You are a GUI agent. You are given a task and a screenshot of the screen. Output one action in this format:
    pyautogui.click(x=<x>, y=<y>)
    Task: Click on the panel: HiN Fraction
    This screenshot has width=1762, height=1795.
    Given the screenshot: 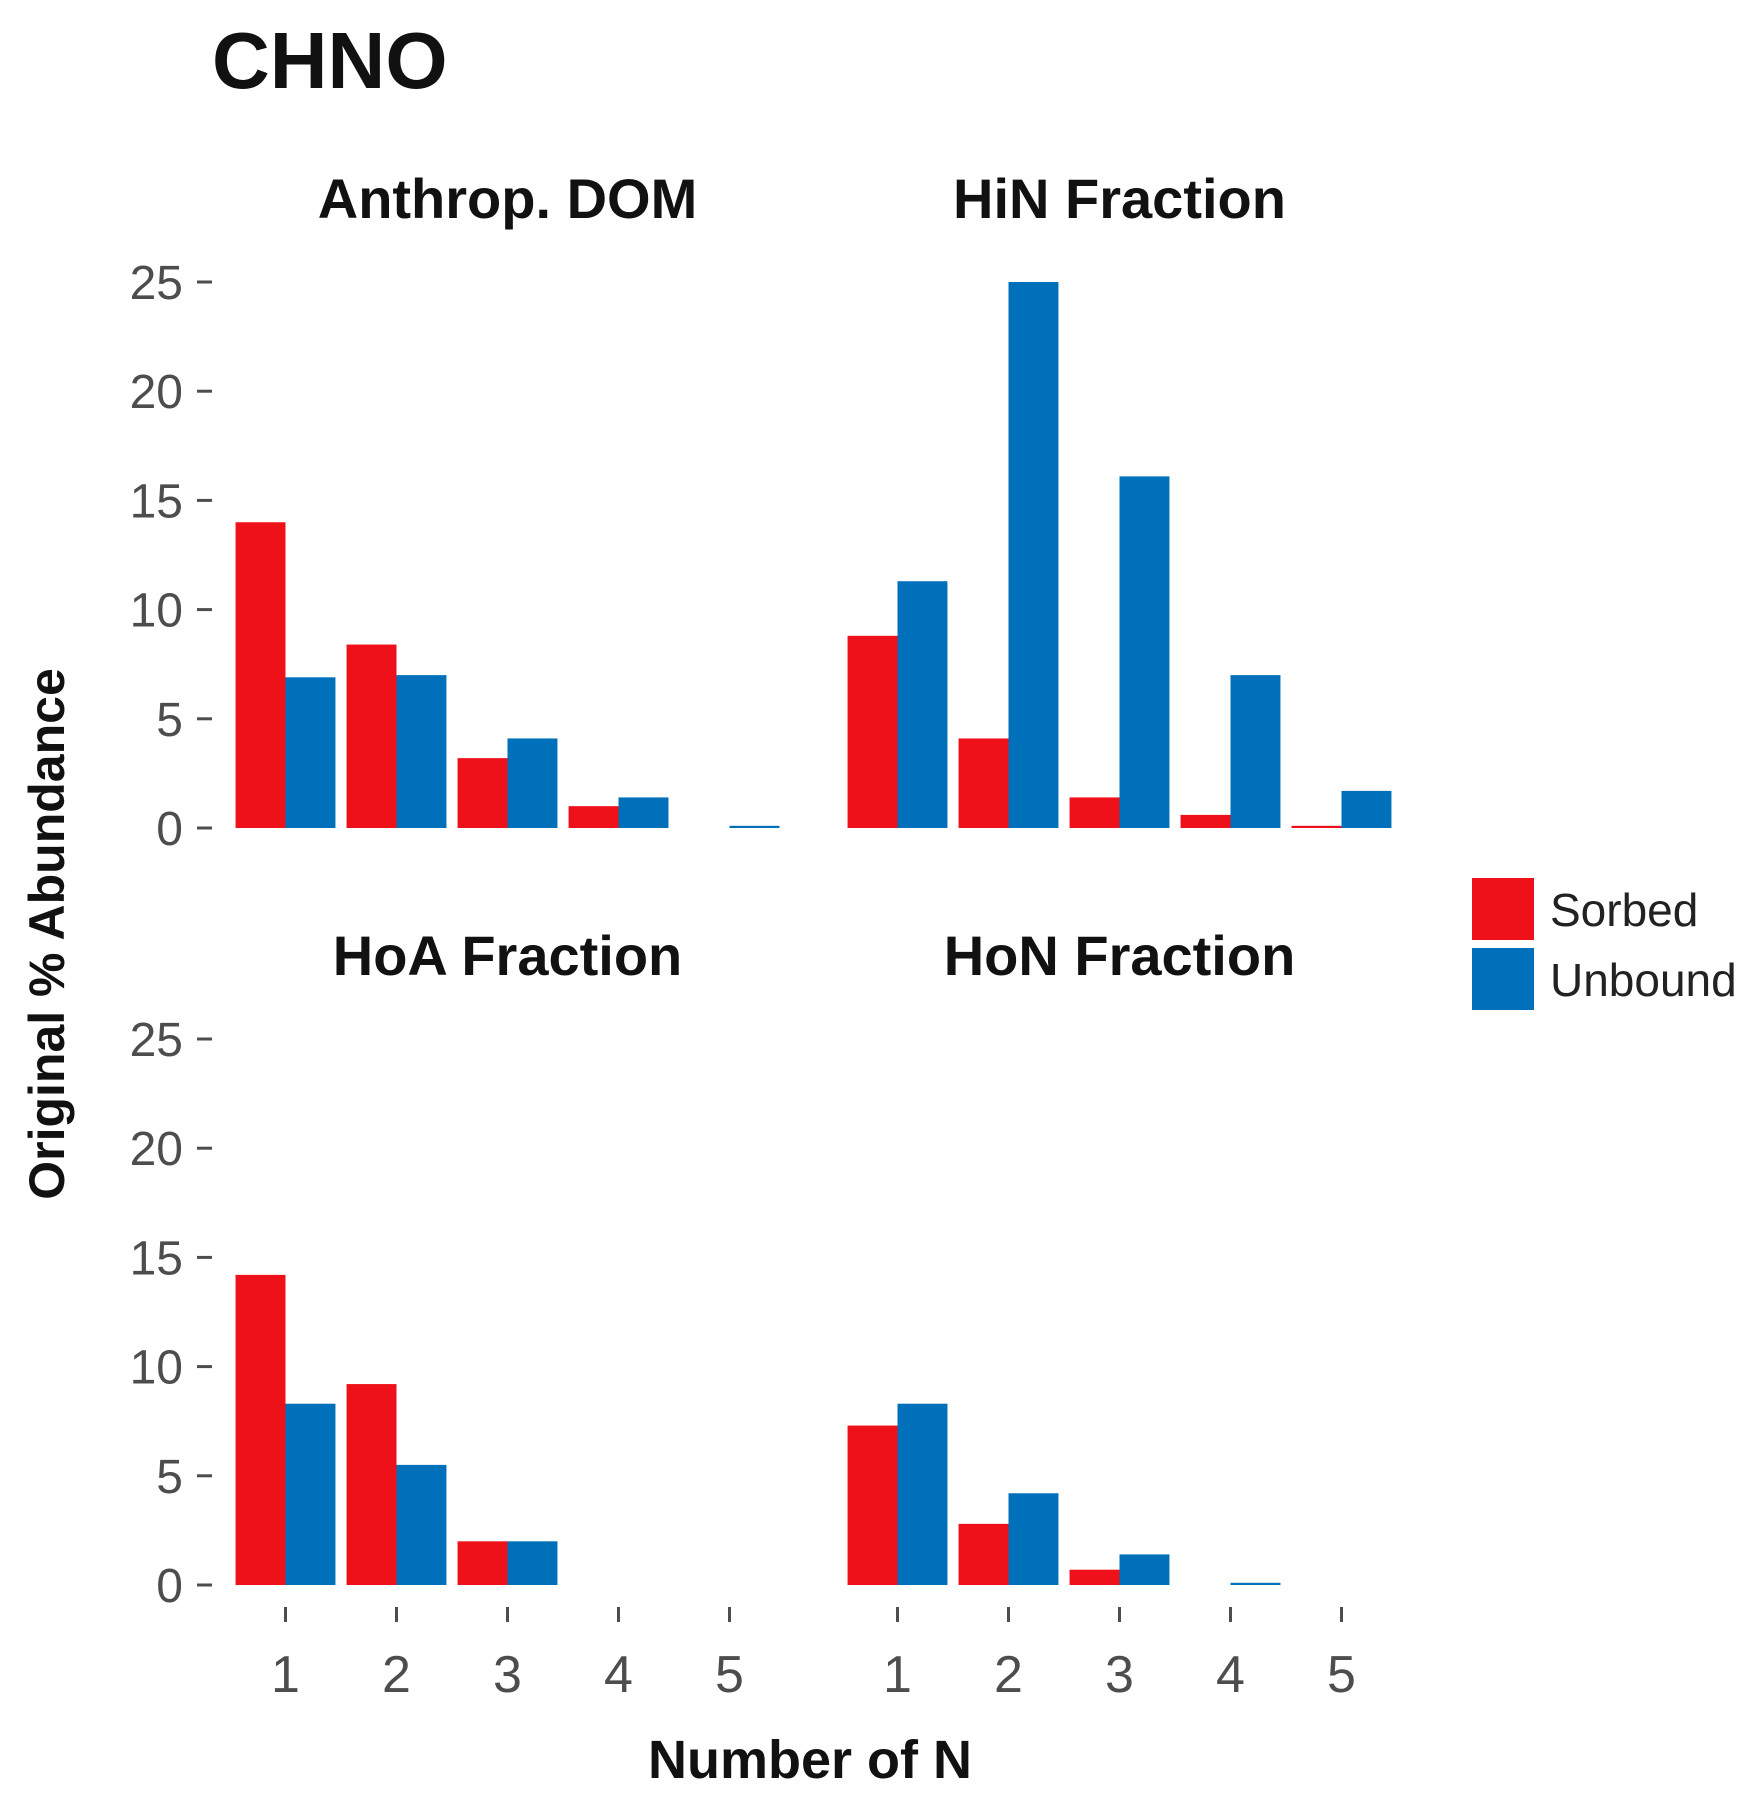 What is the action you would take?
    pyautogui.click(x=1119, y=497)
    